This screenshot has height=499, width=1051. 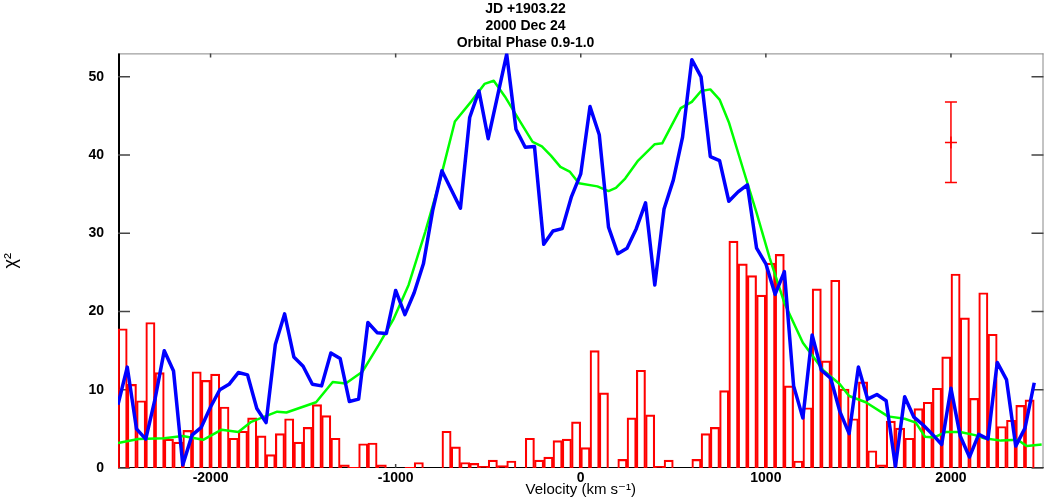 I want to click on x-tick-label: 2000, so click(x=951, y=477).